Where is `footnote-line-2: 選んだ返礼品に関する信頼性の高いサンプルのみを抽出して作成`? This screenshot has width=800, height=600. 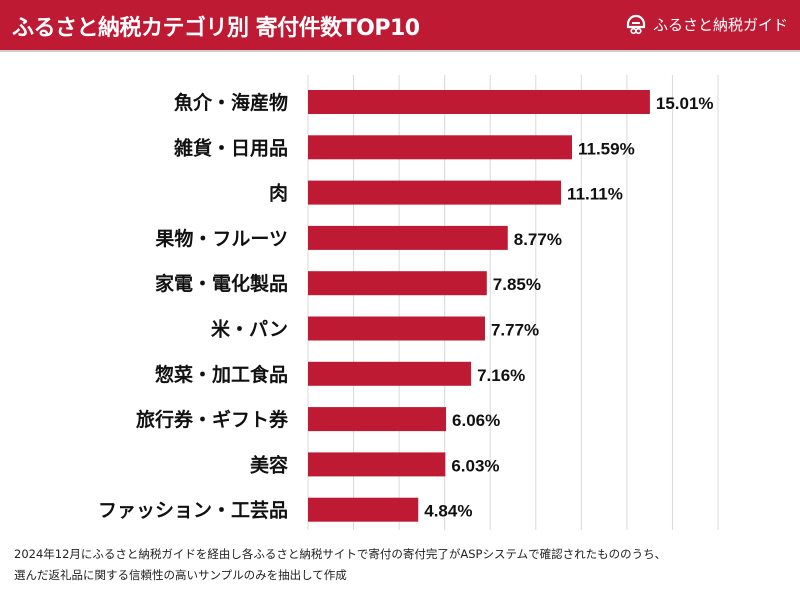 footnote-line-2: 選んだ返礼品に関する信頼性の高いサンプルのみを抽出して作成 is located at coordinates (180, 575).